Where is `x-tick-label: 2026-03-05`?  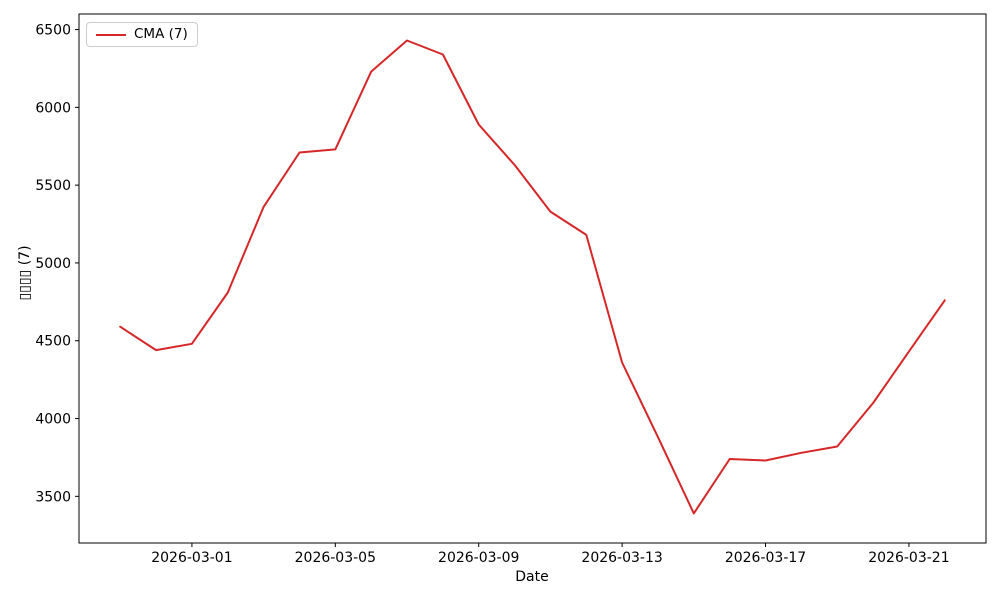 x-tick-label: 2026-03-05 is located at coordinates (335, 558).